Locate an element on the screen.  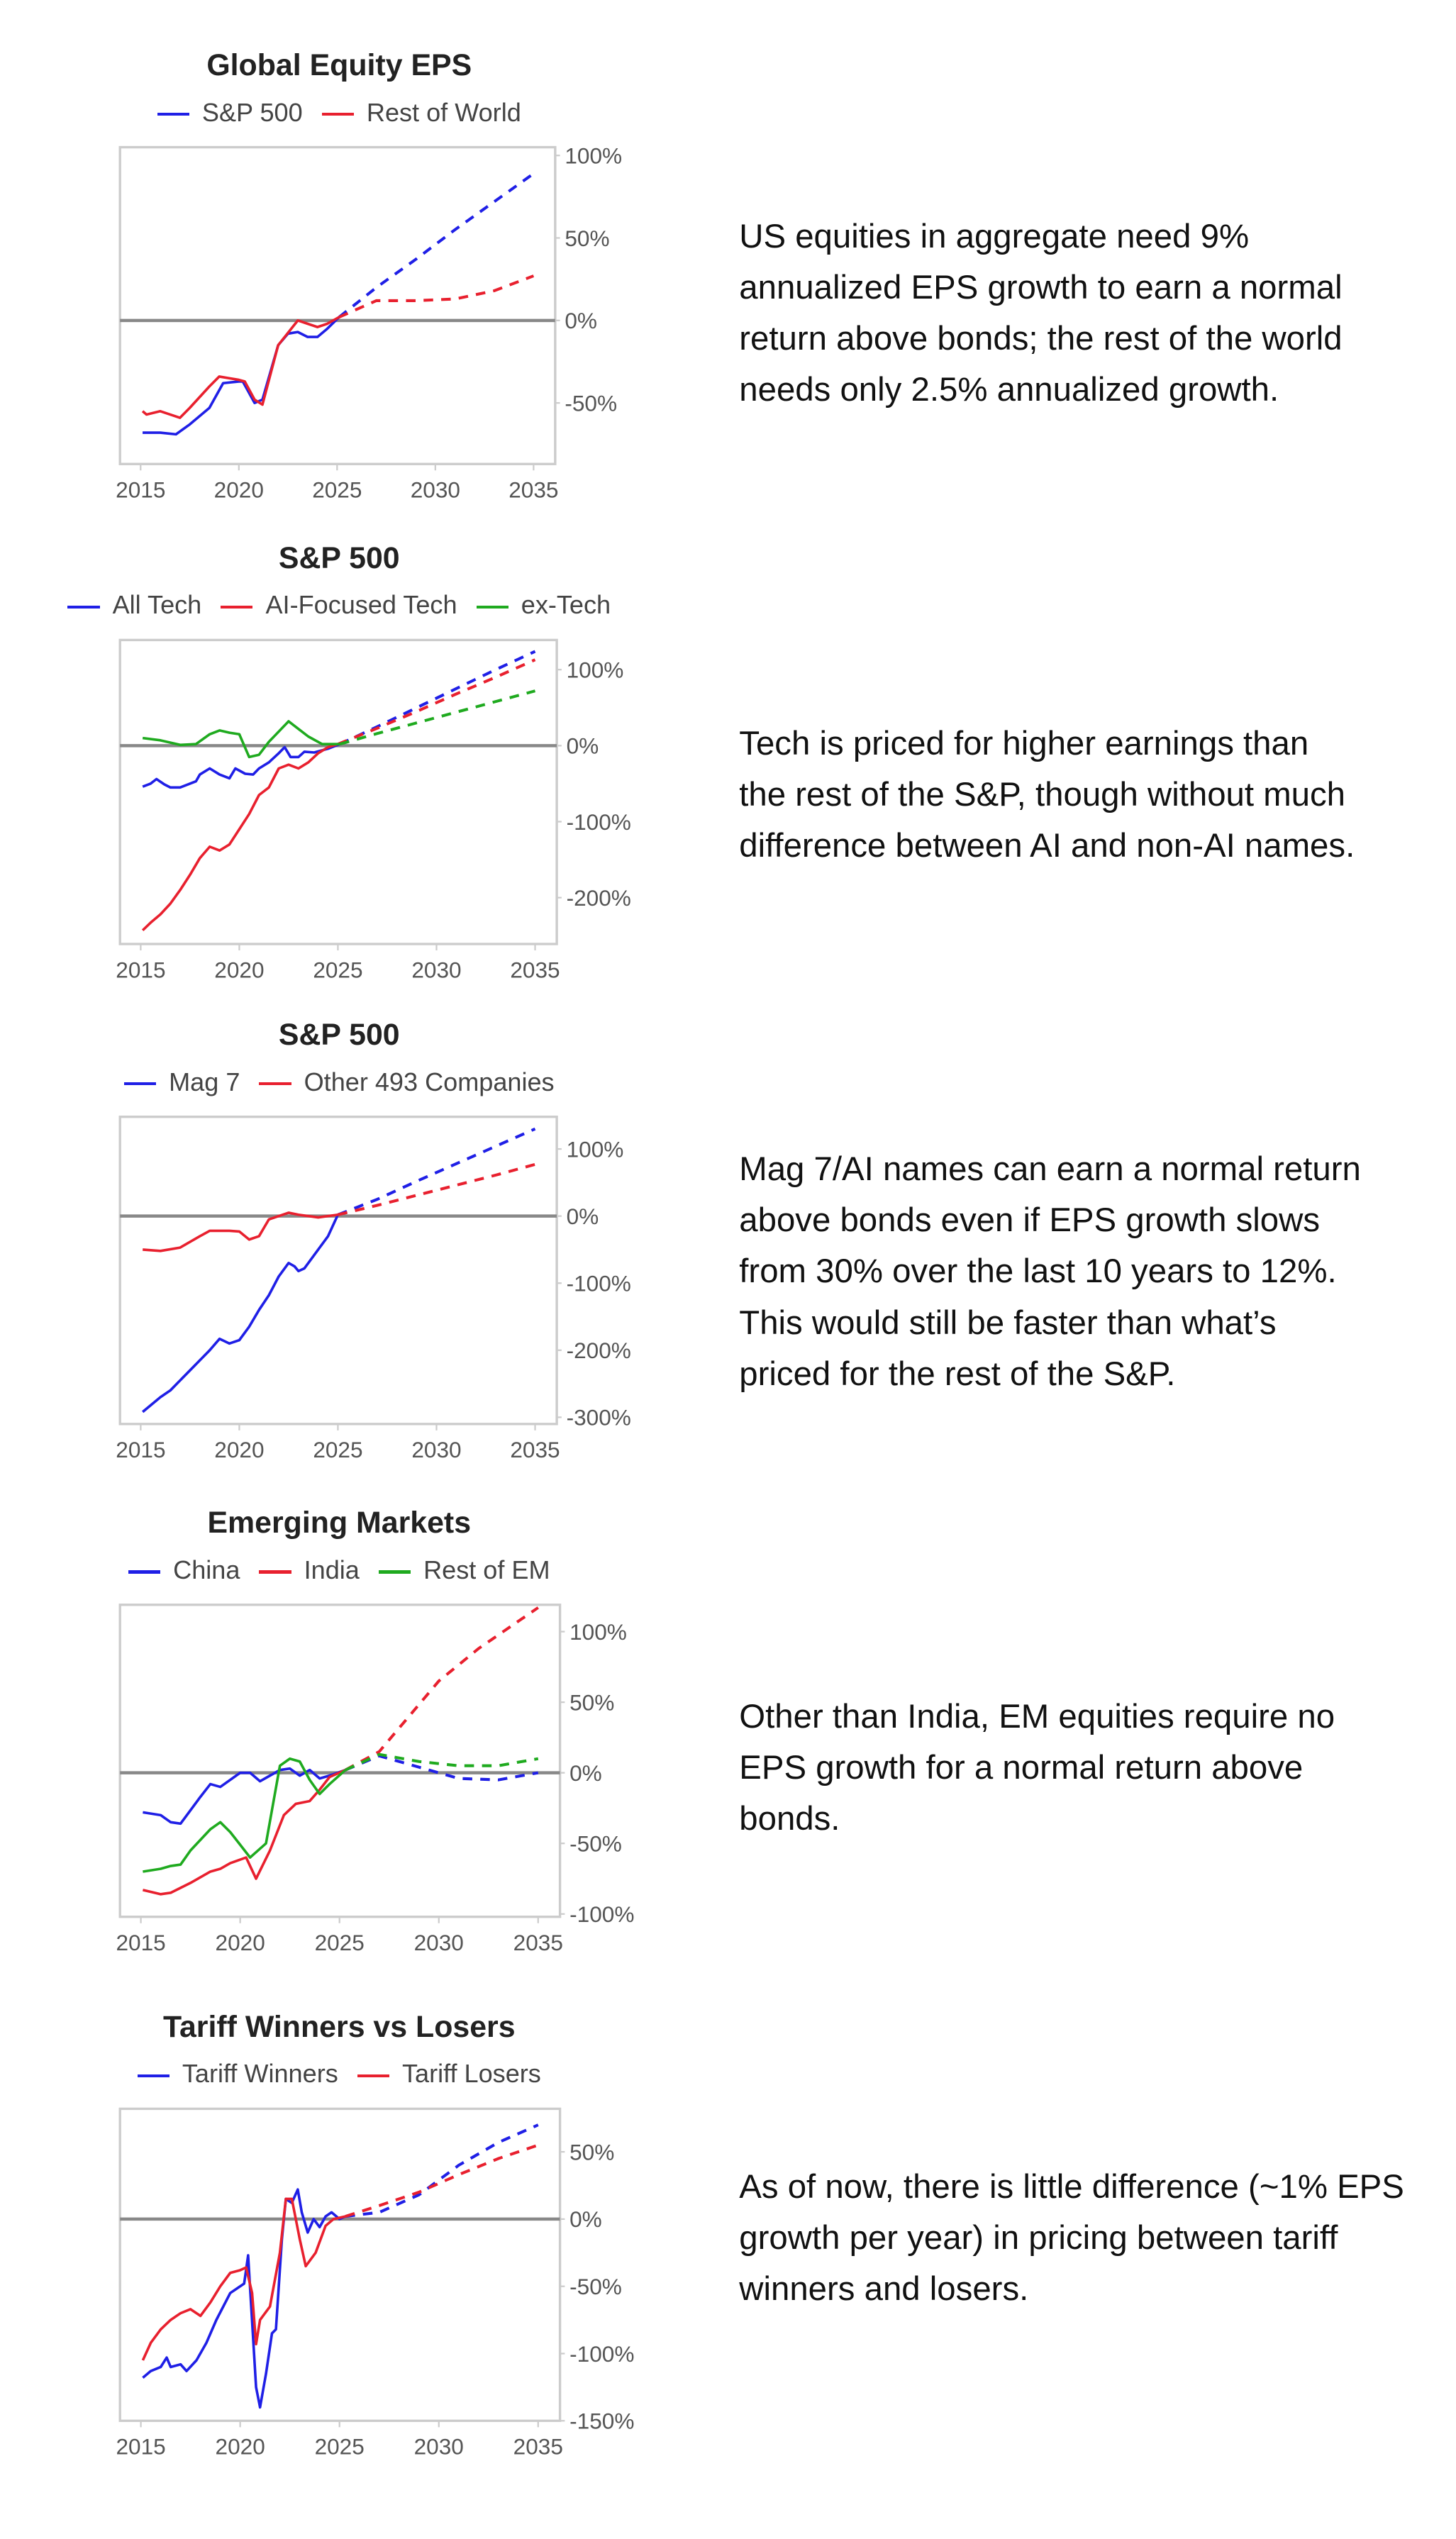
legend-label: Tariff Losers is located at coordinates (471, 2074).